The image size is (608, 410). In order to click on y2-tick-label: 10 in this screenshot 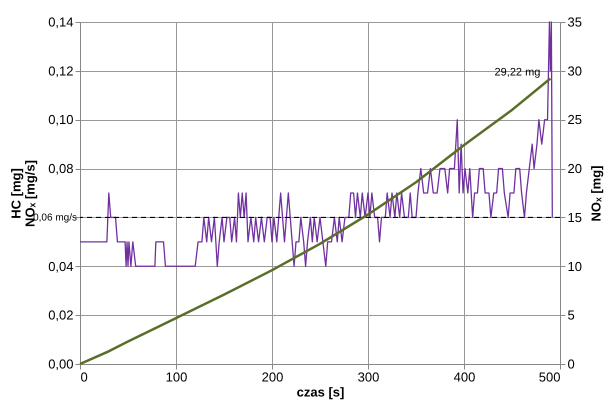, I will do `click(575, 266)`.